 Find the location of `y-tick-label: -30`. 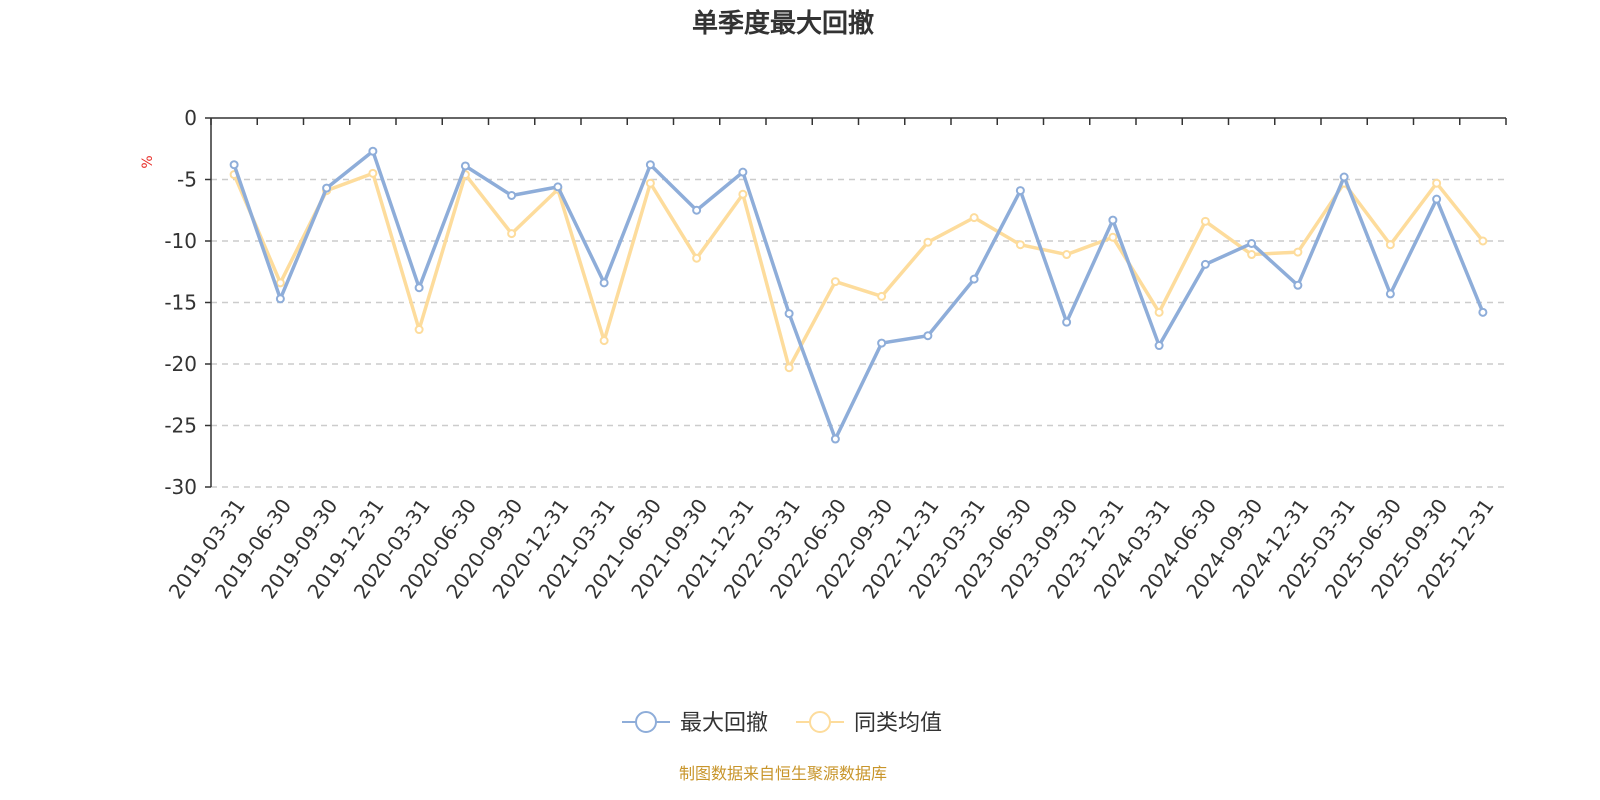

y-tick-label: -30 is located at coordinates (180, 487).